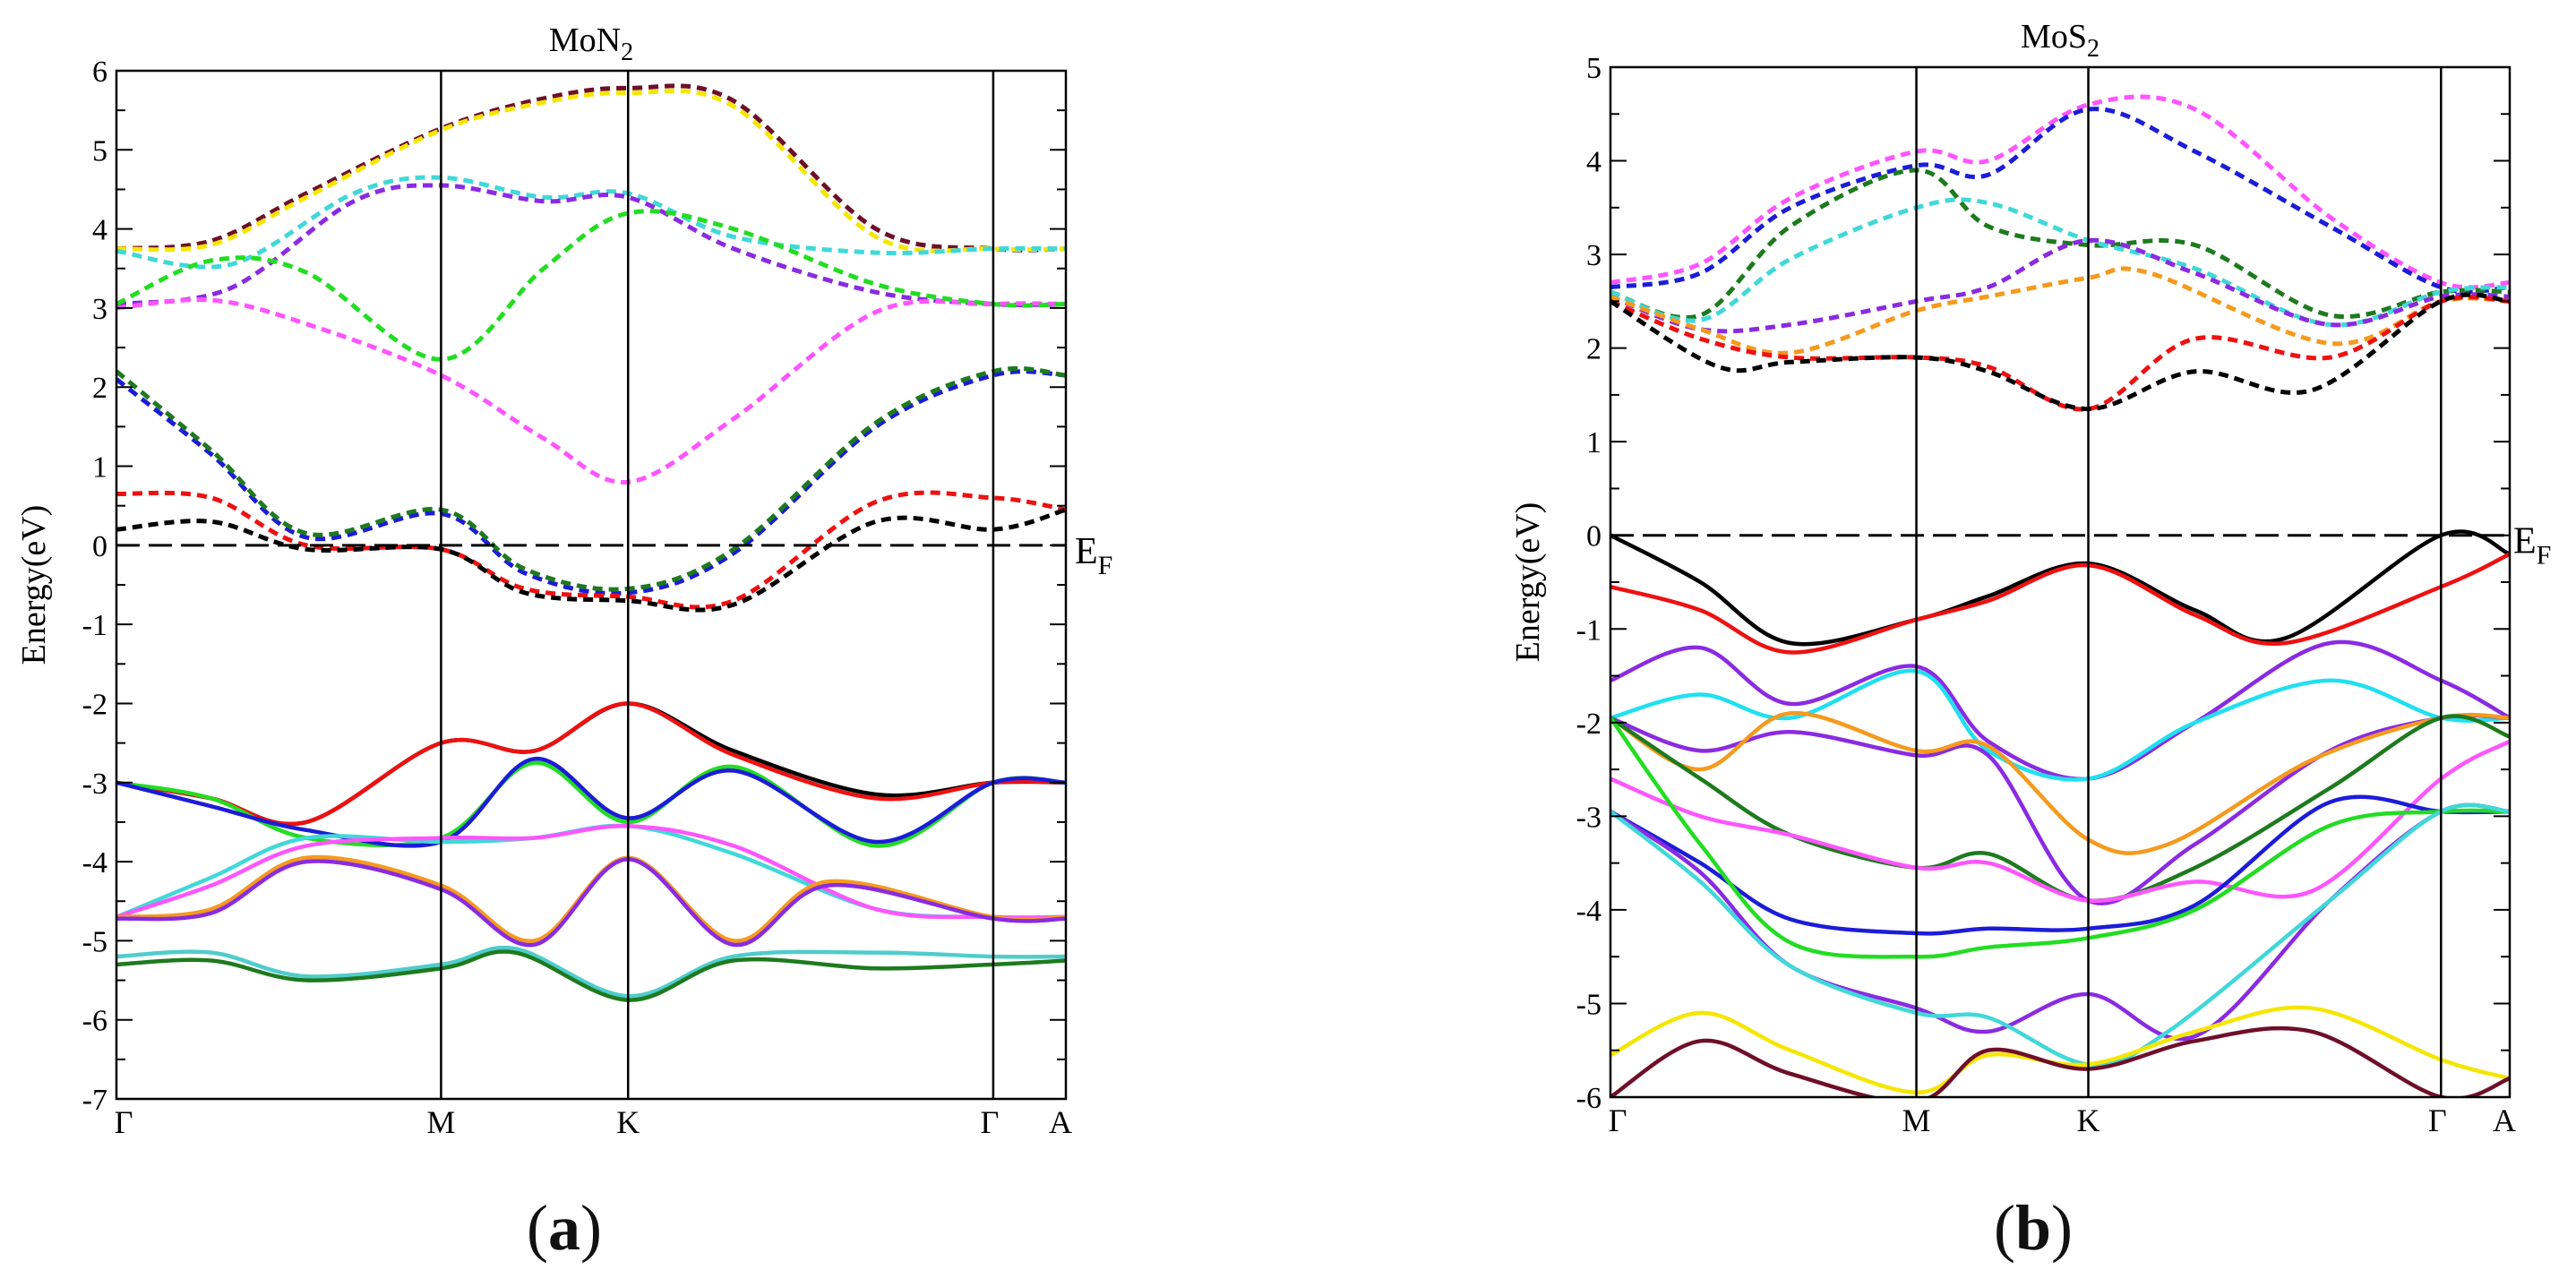  Describe the element at coordinates (2060, 603) in the screenshot. I see `mos2-band-vb-red` at that location.